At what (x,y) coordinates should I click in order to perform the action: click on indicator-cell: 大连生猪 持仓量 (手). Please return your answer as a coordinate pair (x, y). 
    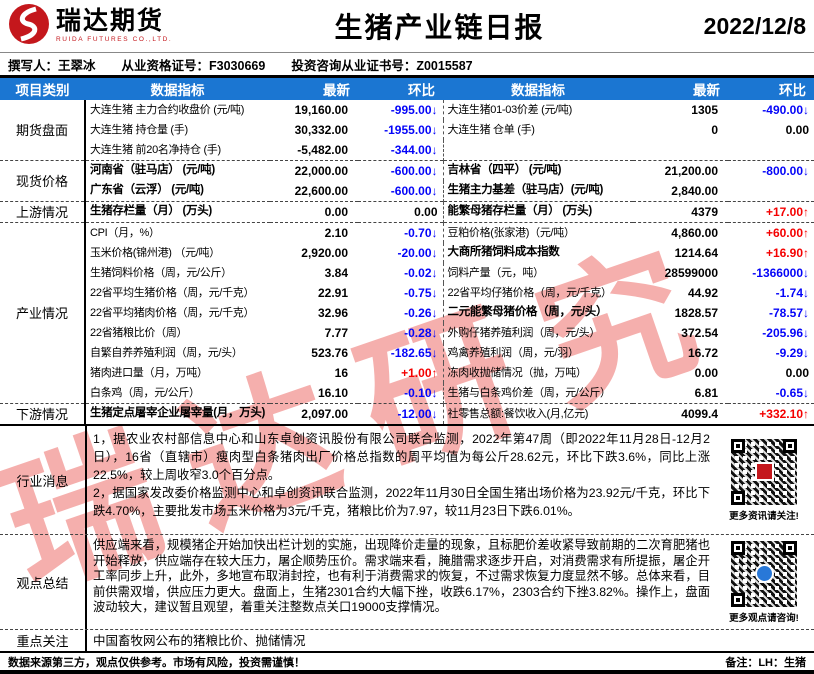
    Looking at the image, I should click on (139, 129).